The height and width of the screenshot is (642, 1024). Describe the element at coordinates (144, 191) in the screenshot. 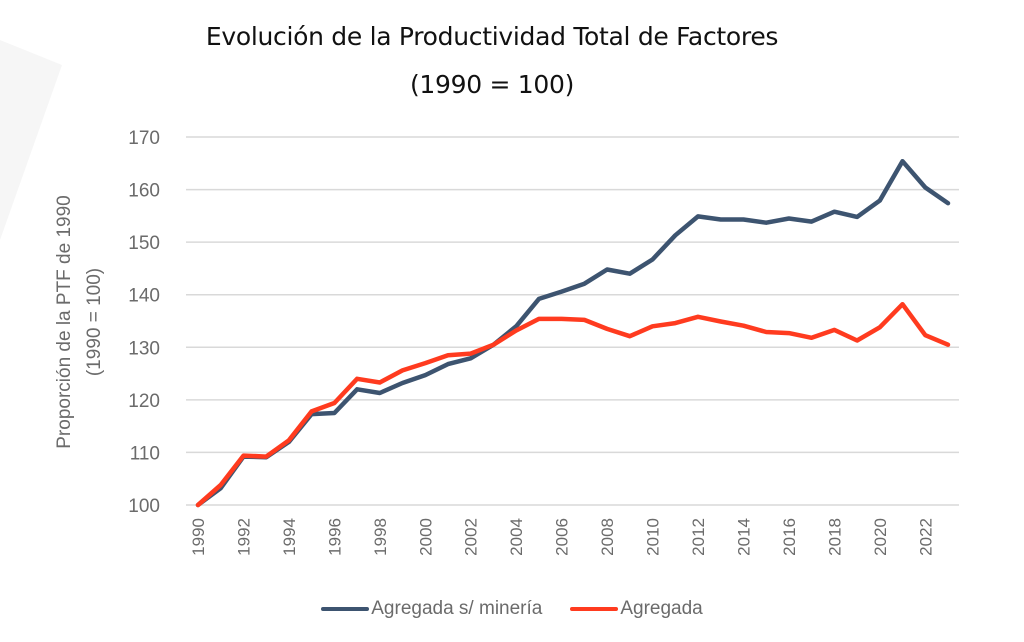

I see `y-tick-label: 160` at that location.